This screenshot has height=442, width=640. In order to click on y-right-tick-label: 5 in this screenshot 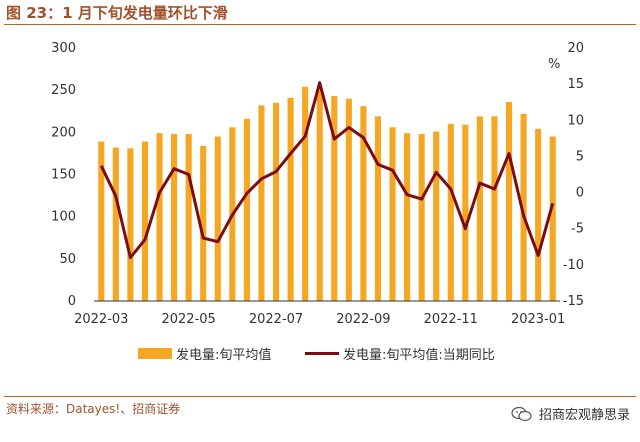, I will do `click(580, 156)`.